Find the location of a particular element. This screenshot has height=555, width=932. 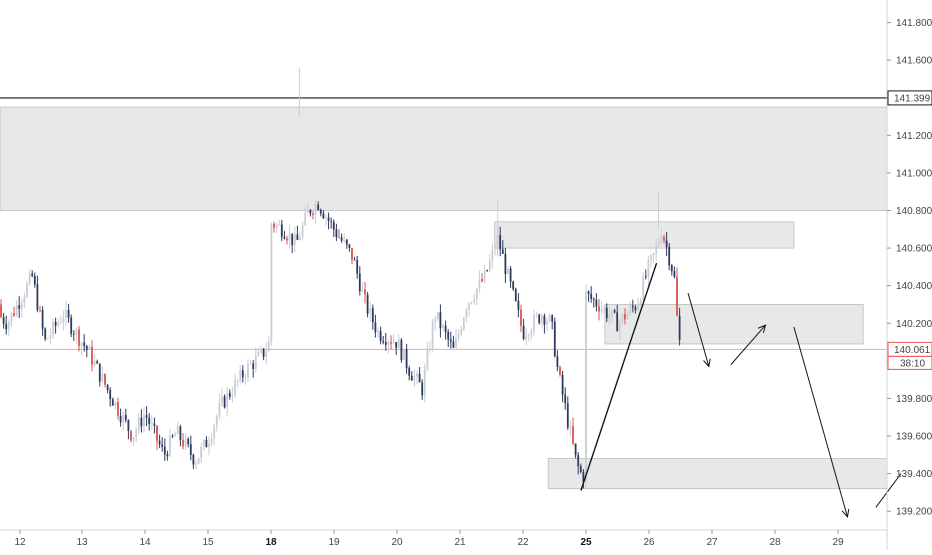

x-tick-label: 26 is located at coordinates (649, 542).